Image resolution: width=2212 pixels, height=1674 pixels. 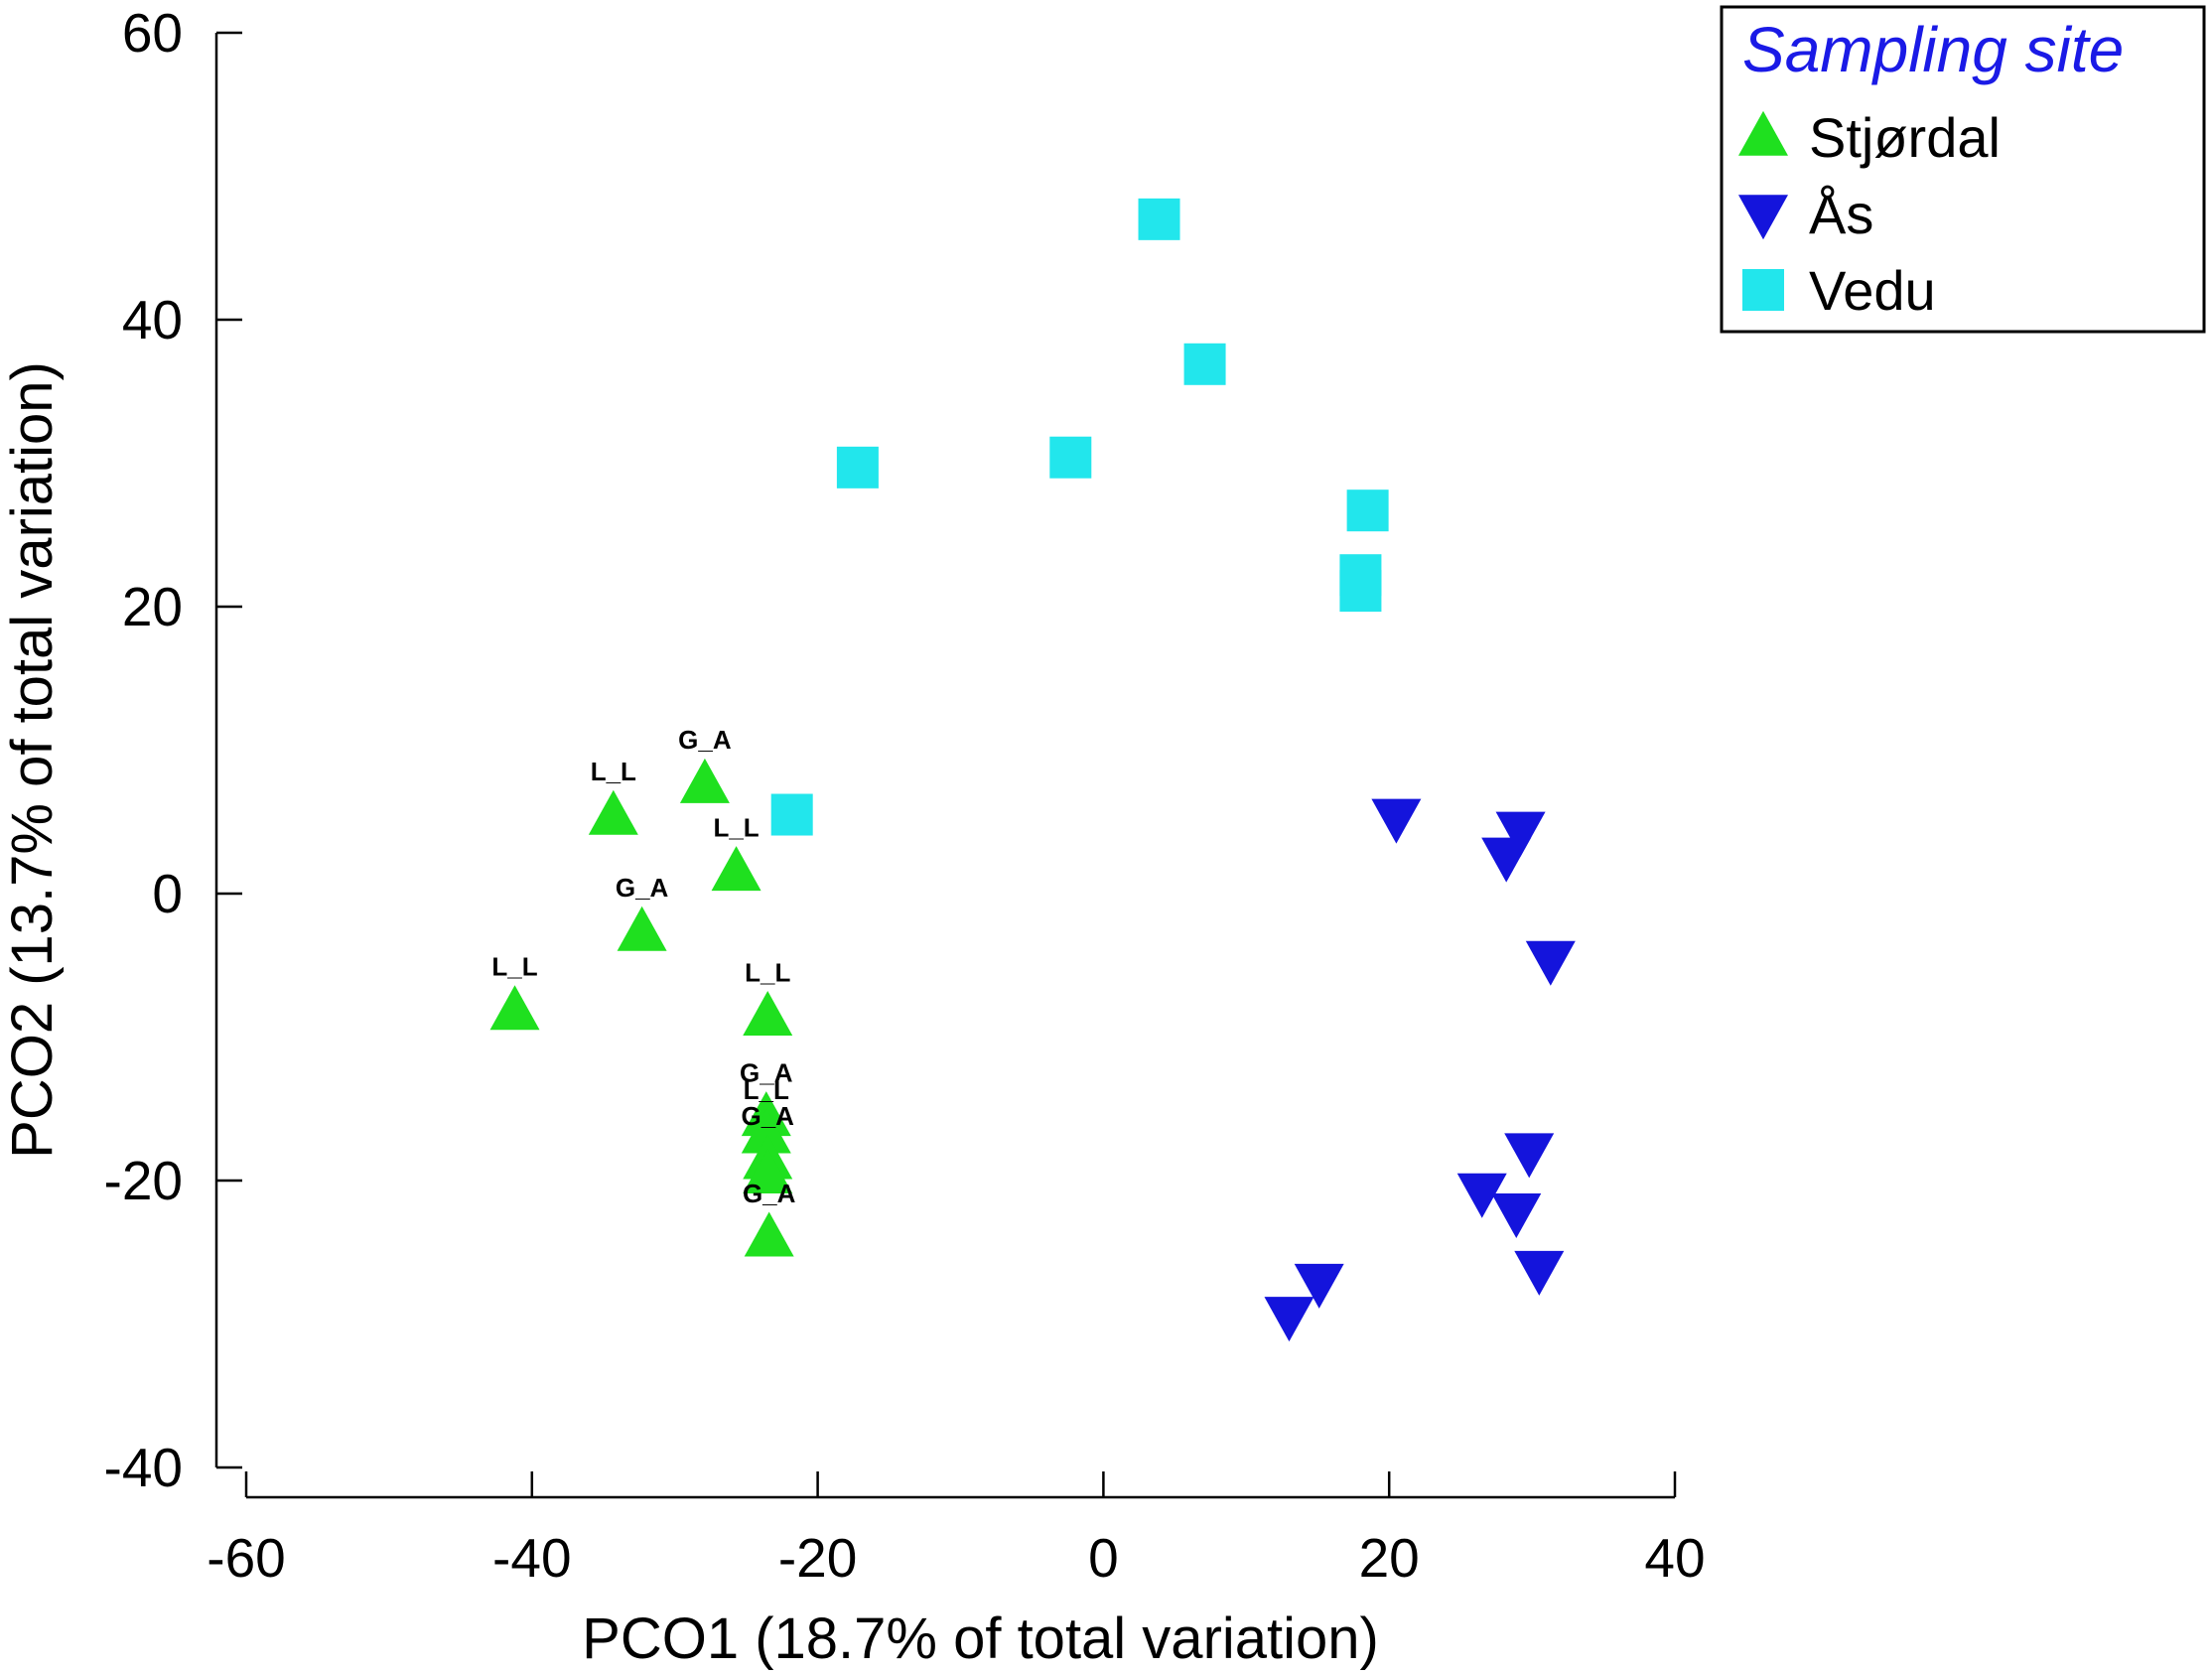 I want to click on legend-marker-vedu, so click(x=1763, y=290).